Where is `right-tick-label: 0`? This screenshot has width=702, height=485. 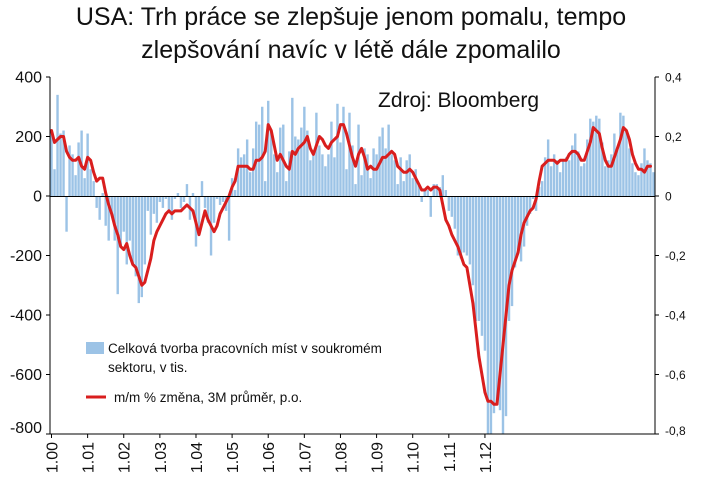
right-tick-label: 0 is located at coordinates (668, 197).